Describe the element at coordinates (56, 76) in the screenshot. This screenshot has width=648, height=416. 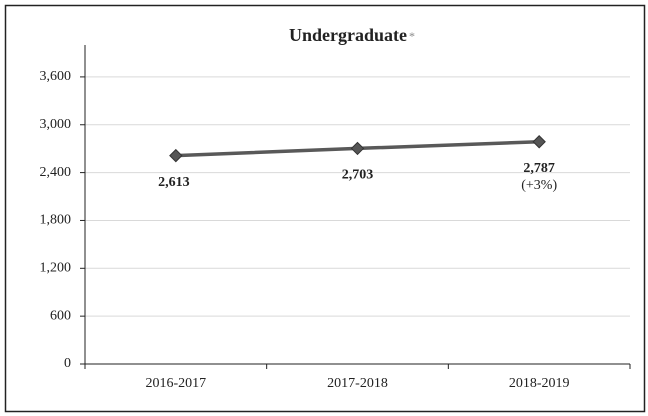
I see `y-tick-label: 3,600` at that location.